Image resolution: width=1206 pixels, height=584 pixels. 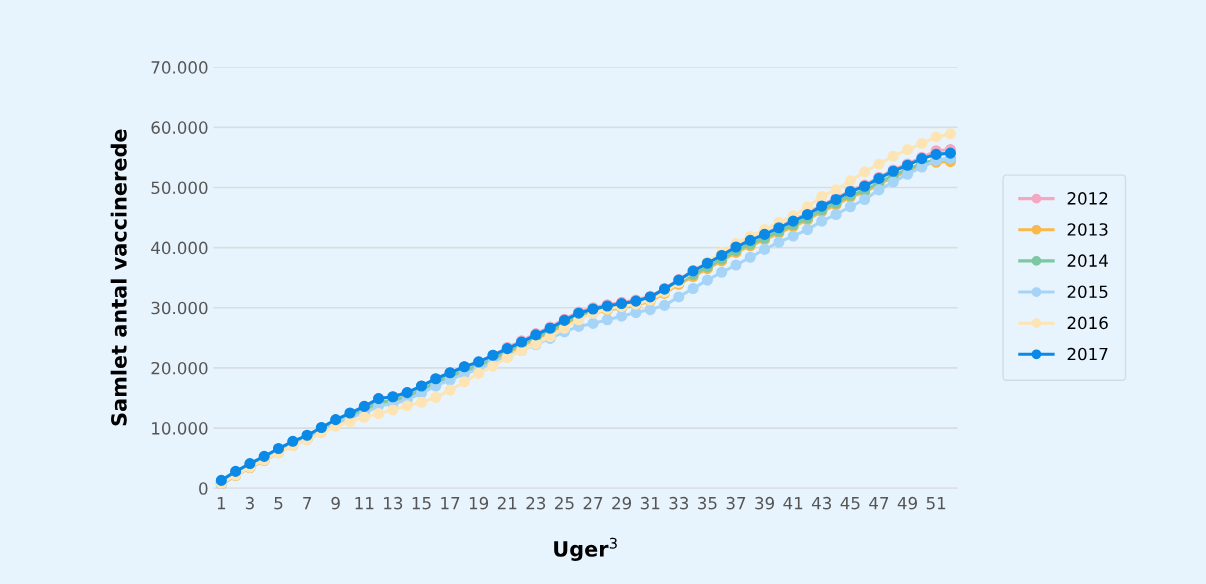 What do you see at coordinates (1087, 292) in the screenshot?
I see `legend-label: 2015` at bounding box center [1087, 292].